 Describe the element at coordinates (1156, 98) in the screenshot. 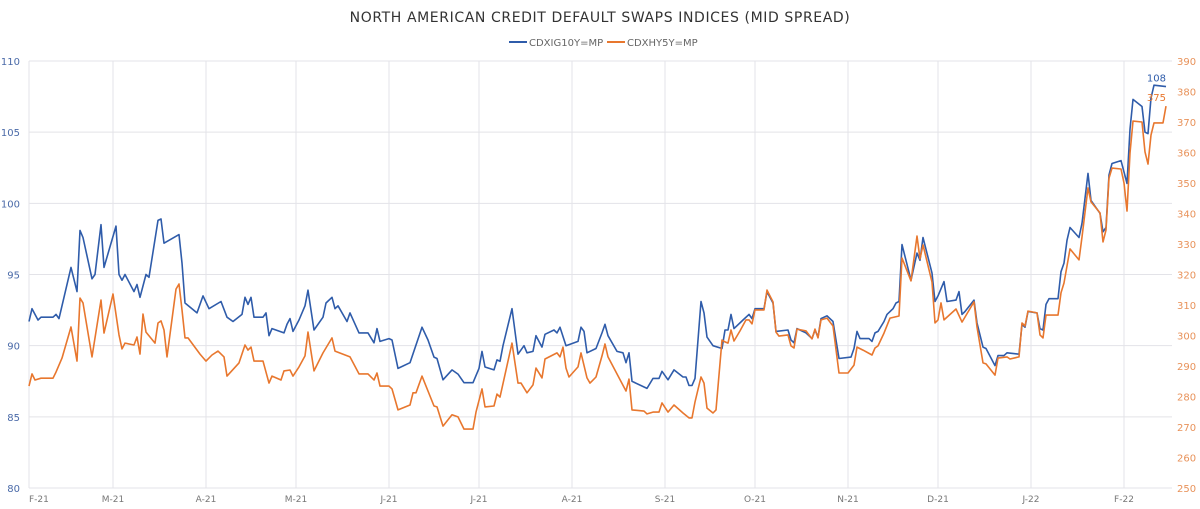

I see `end-value-label: 375` at that location.